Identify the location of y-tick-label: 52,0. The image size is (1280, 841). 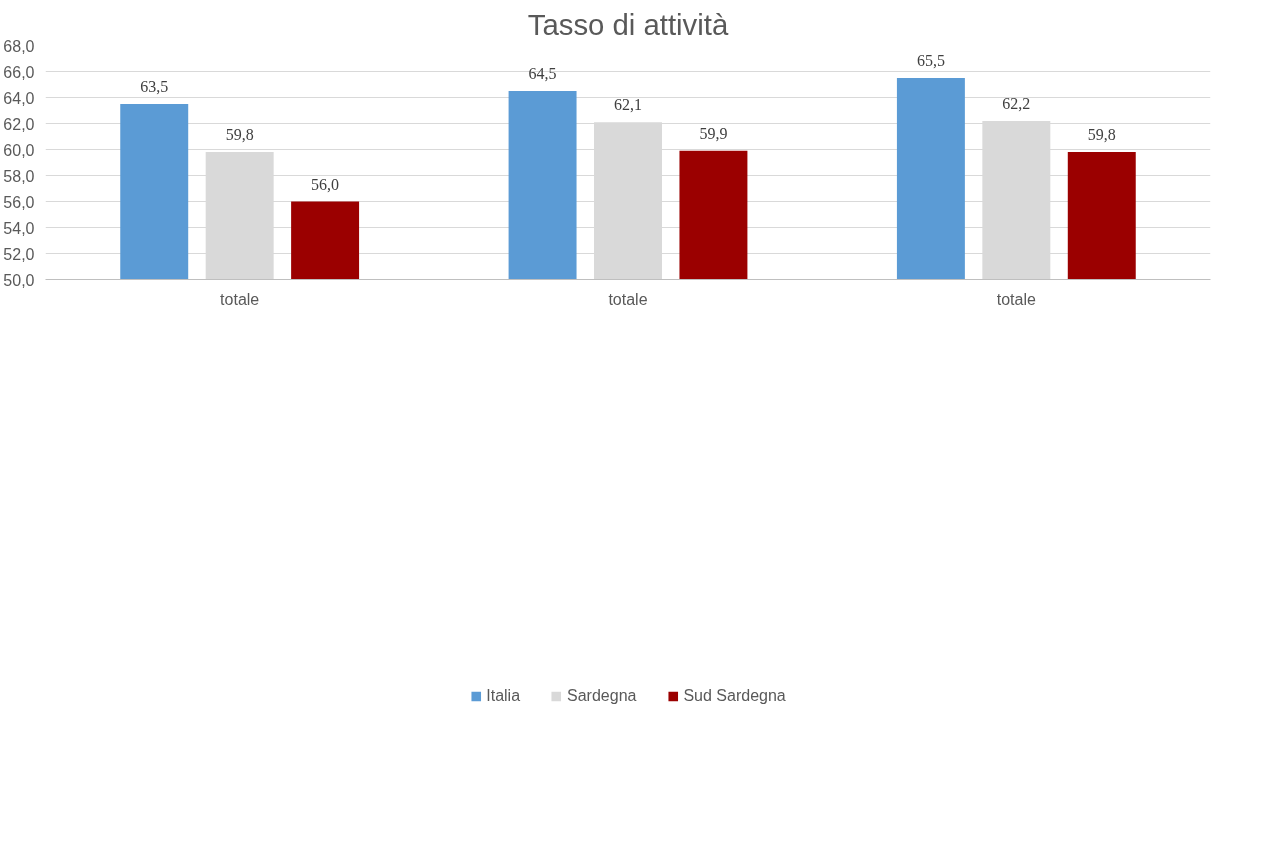
(19, 254).